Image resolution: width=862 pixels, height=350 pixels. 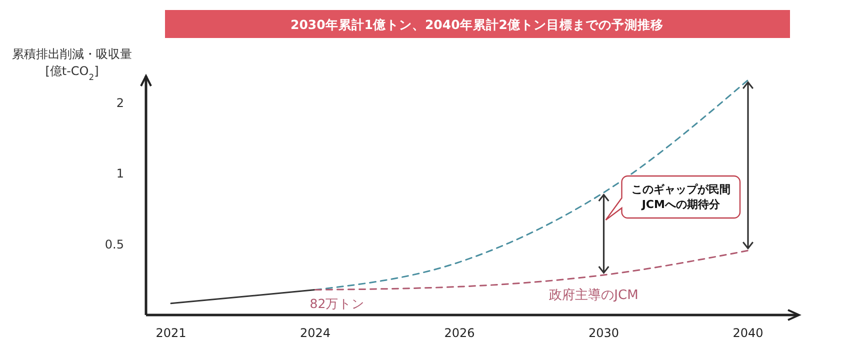 What do you see at coordinates (114, 244) in the screenshot?
I see `y-tick-label: 0.5` at bounding box center [114, 244].